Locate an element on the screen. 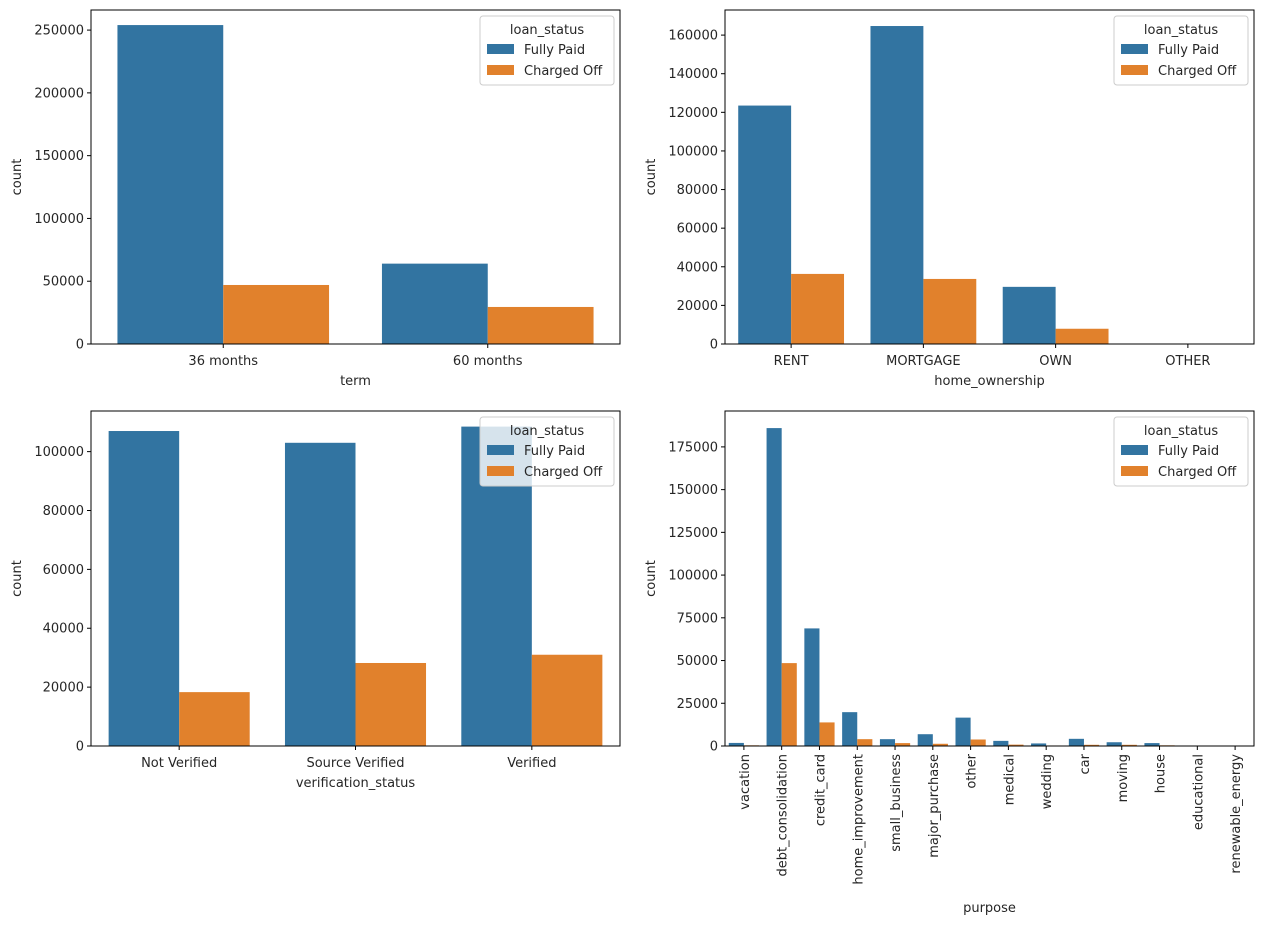 The image size is (1264, 925). y-tick-label: 125000 is located at coordinates (693, 533).